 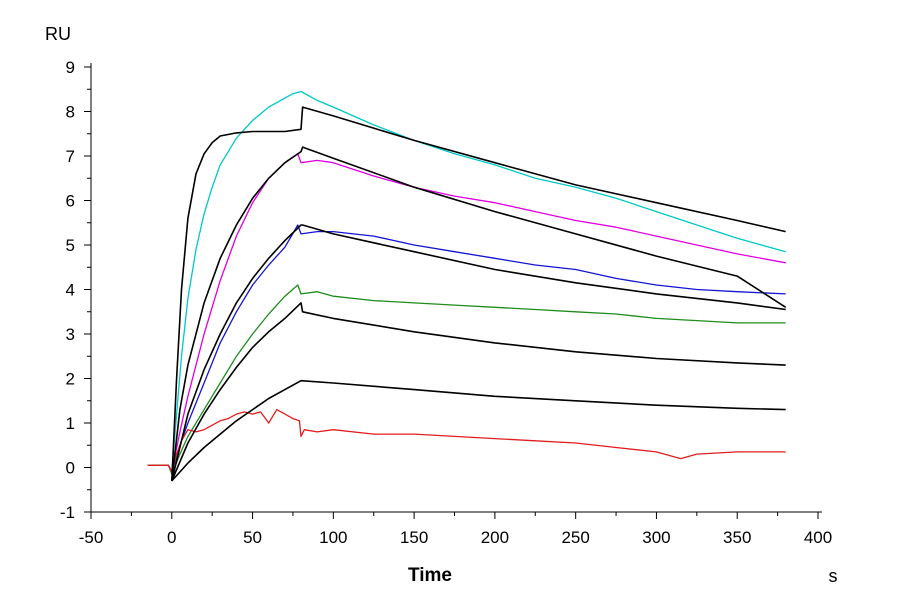 What do you see at coordinates (495, 537) in the screenshot?
I see `x-tick-label: 200` at bounding box center [495, 537].